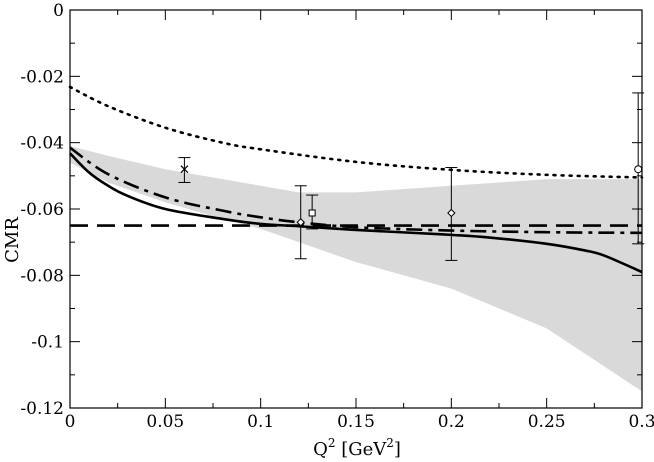  What do you see at coordinates (47, 343) in the screenshot?
I see `y-tick-label: -0.1` at bounding box center [47, 343].